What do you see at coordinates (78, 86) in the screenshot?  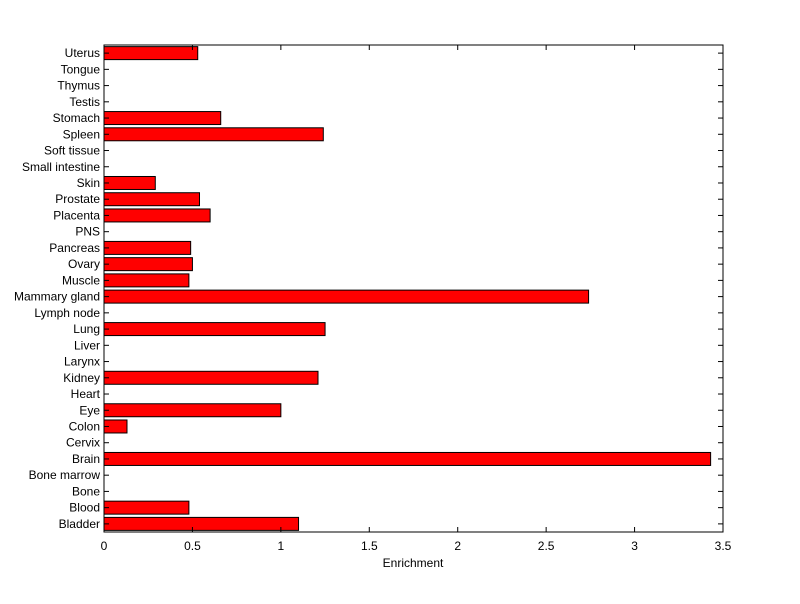 I see `y-tick-label-thymus: Thymus` at bounding box center [78, 86].